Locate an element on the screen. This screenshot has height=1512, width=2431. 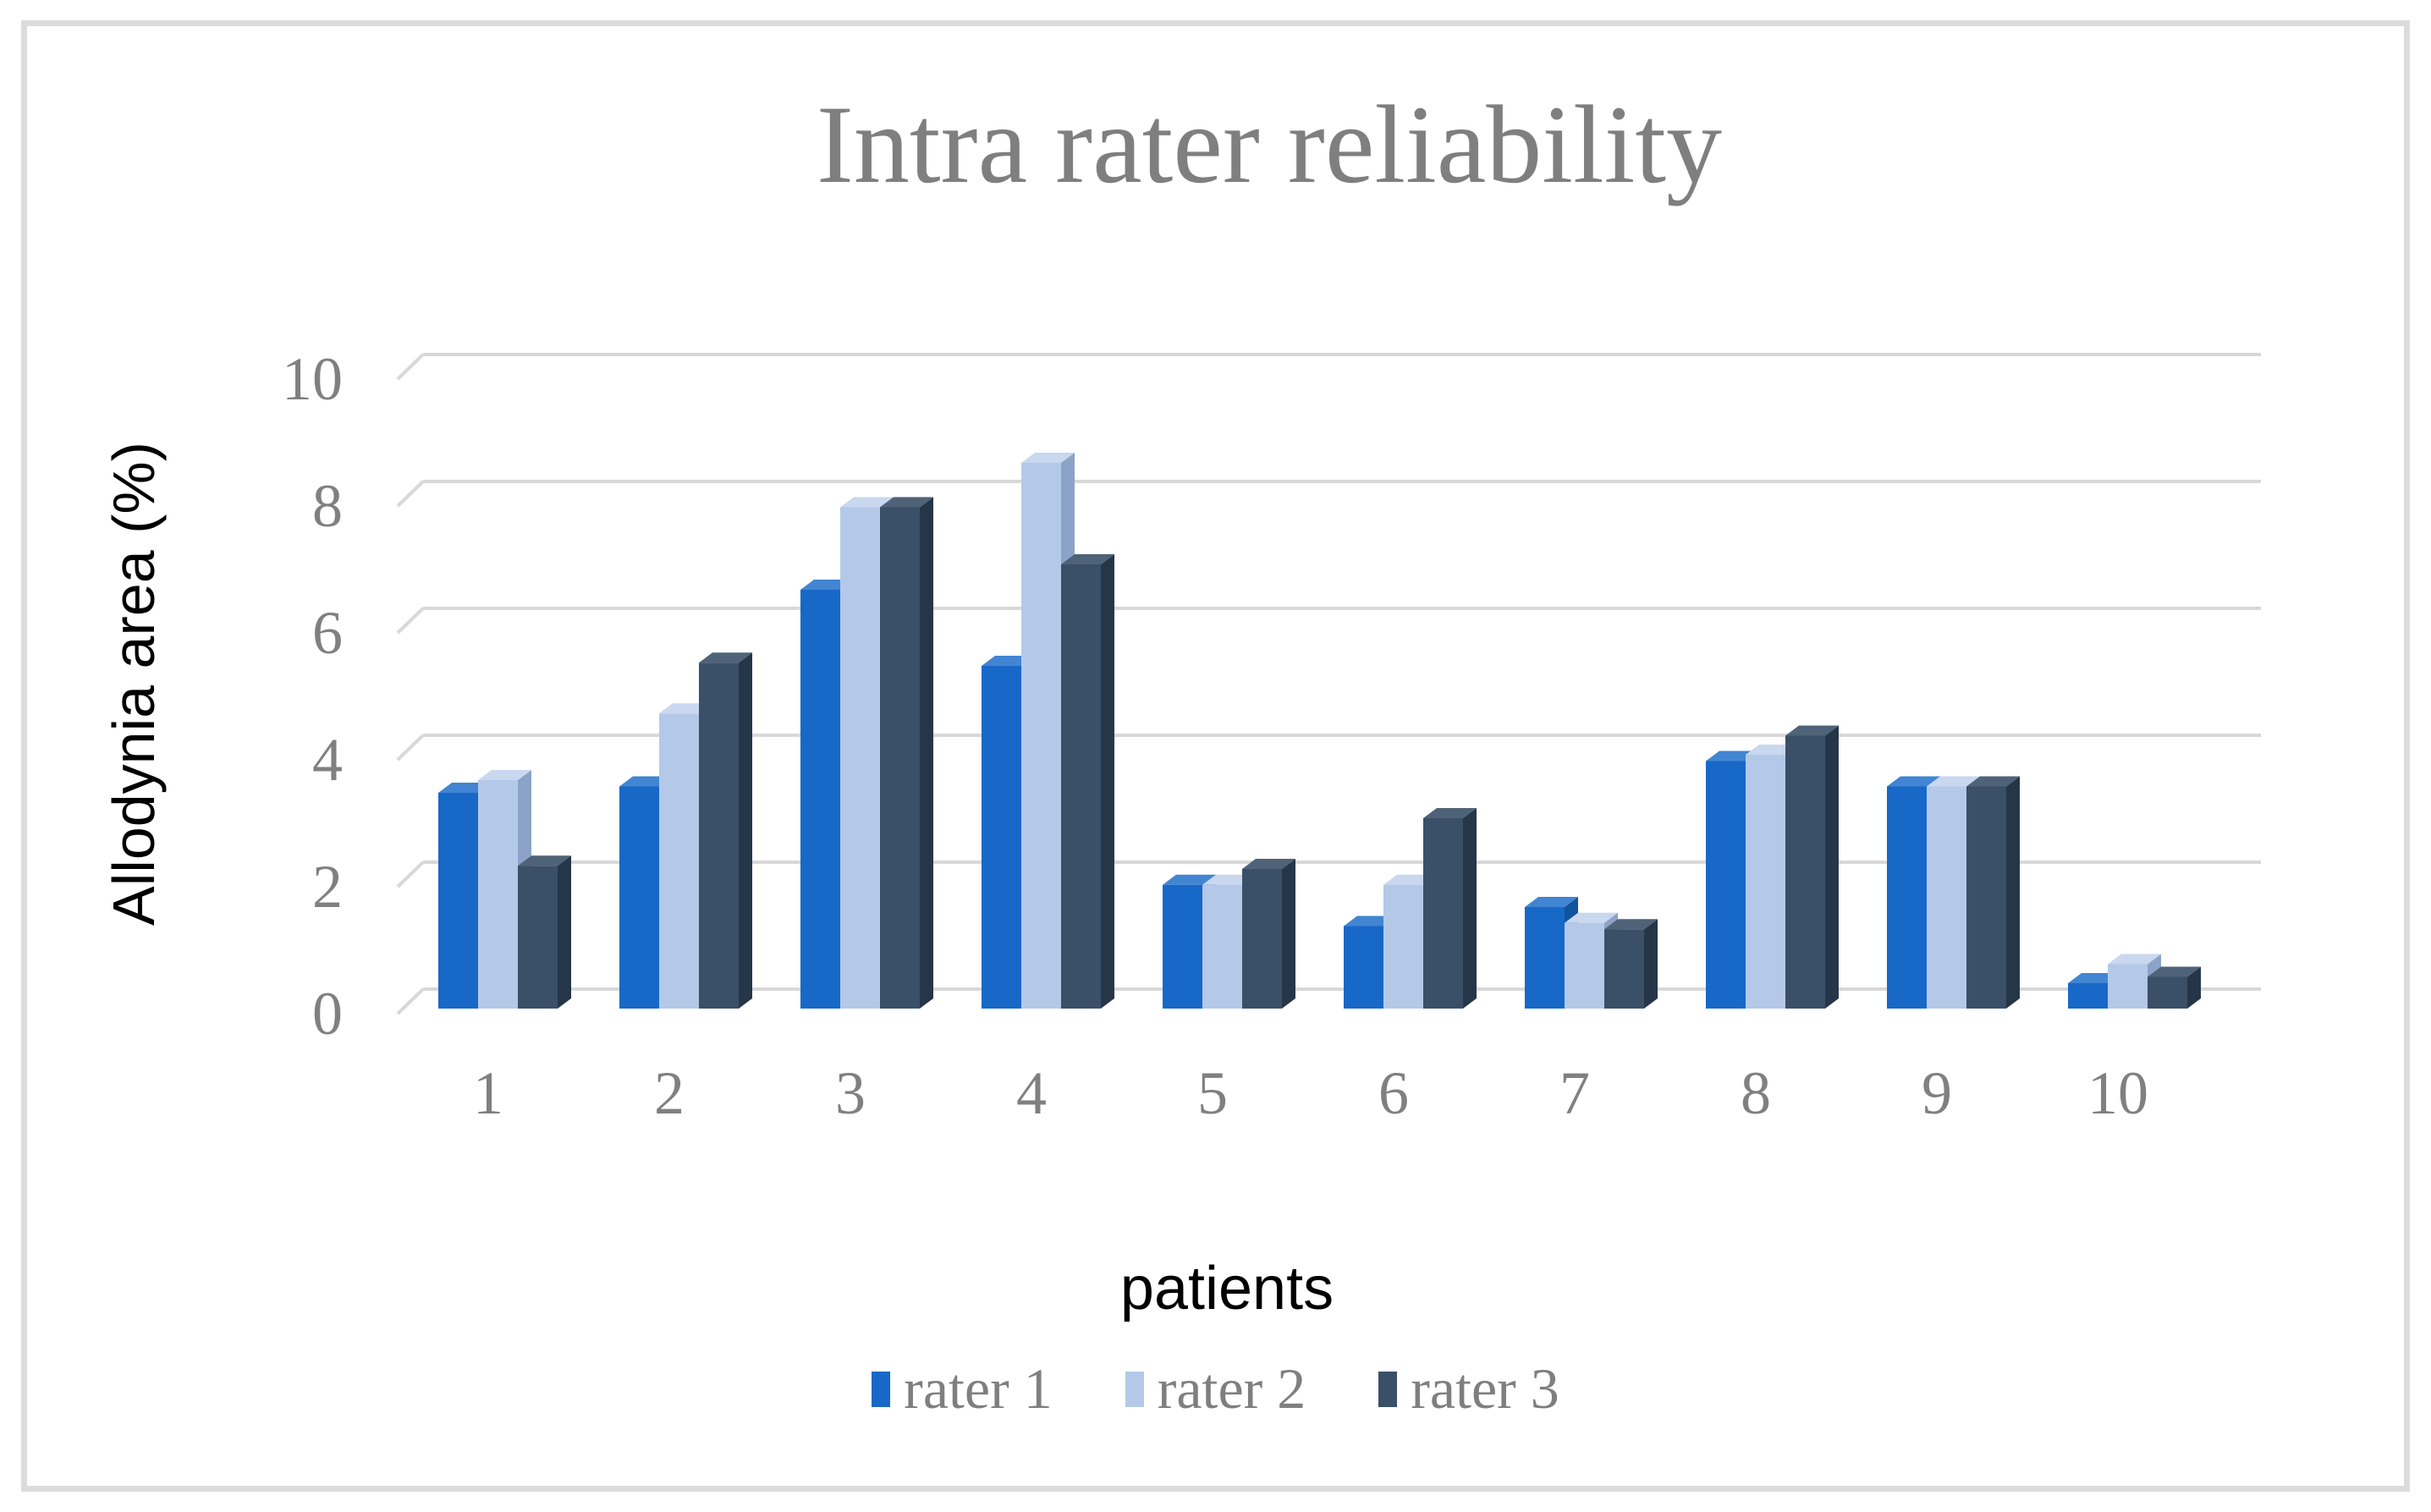
legend-item-rater-3: rater 3 is located at coordinates (1468, 1389).